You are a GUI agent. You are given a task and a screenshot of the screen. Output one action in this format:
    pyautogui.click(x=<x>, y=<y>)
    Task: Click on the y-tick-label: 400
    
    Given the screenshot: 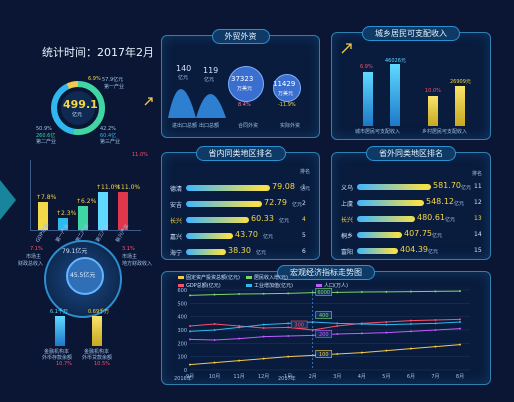 What is the action you would take?
    pyautogui.click(x=182, y=318)
    